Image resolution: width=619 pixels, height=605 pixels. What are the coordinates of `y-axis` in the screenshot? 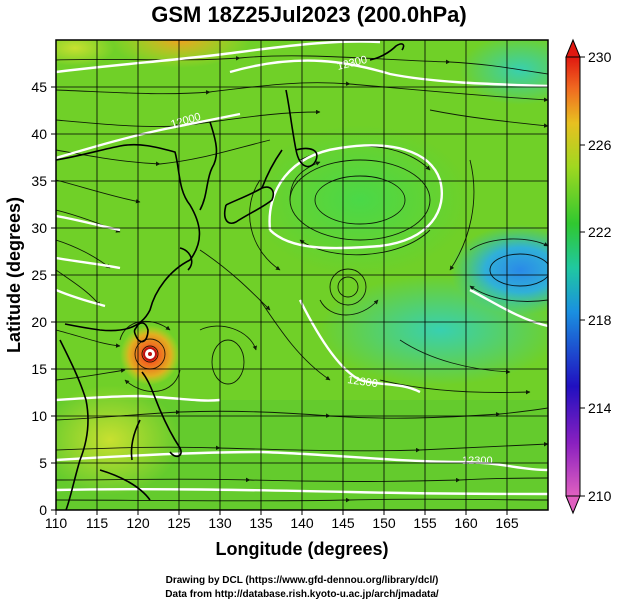 It's located at (53, 298).